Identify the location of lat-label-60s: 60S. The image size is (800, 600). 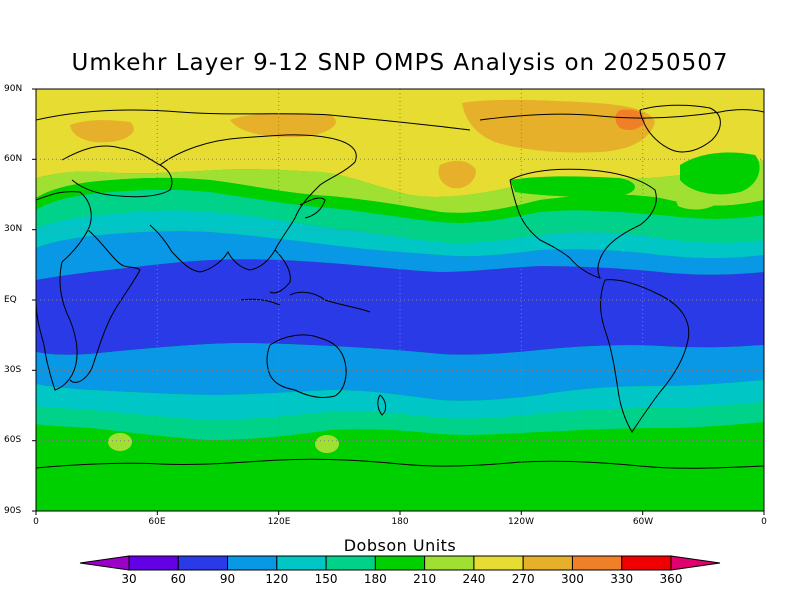
(13, 440).